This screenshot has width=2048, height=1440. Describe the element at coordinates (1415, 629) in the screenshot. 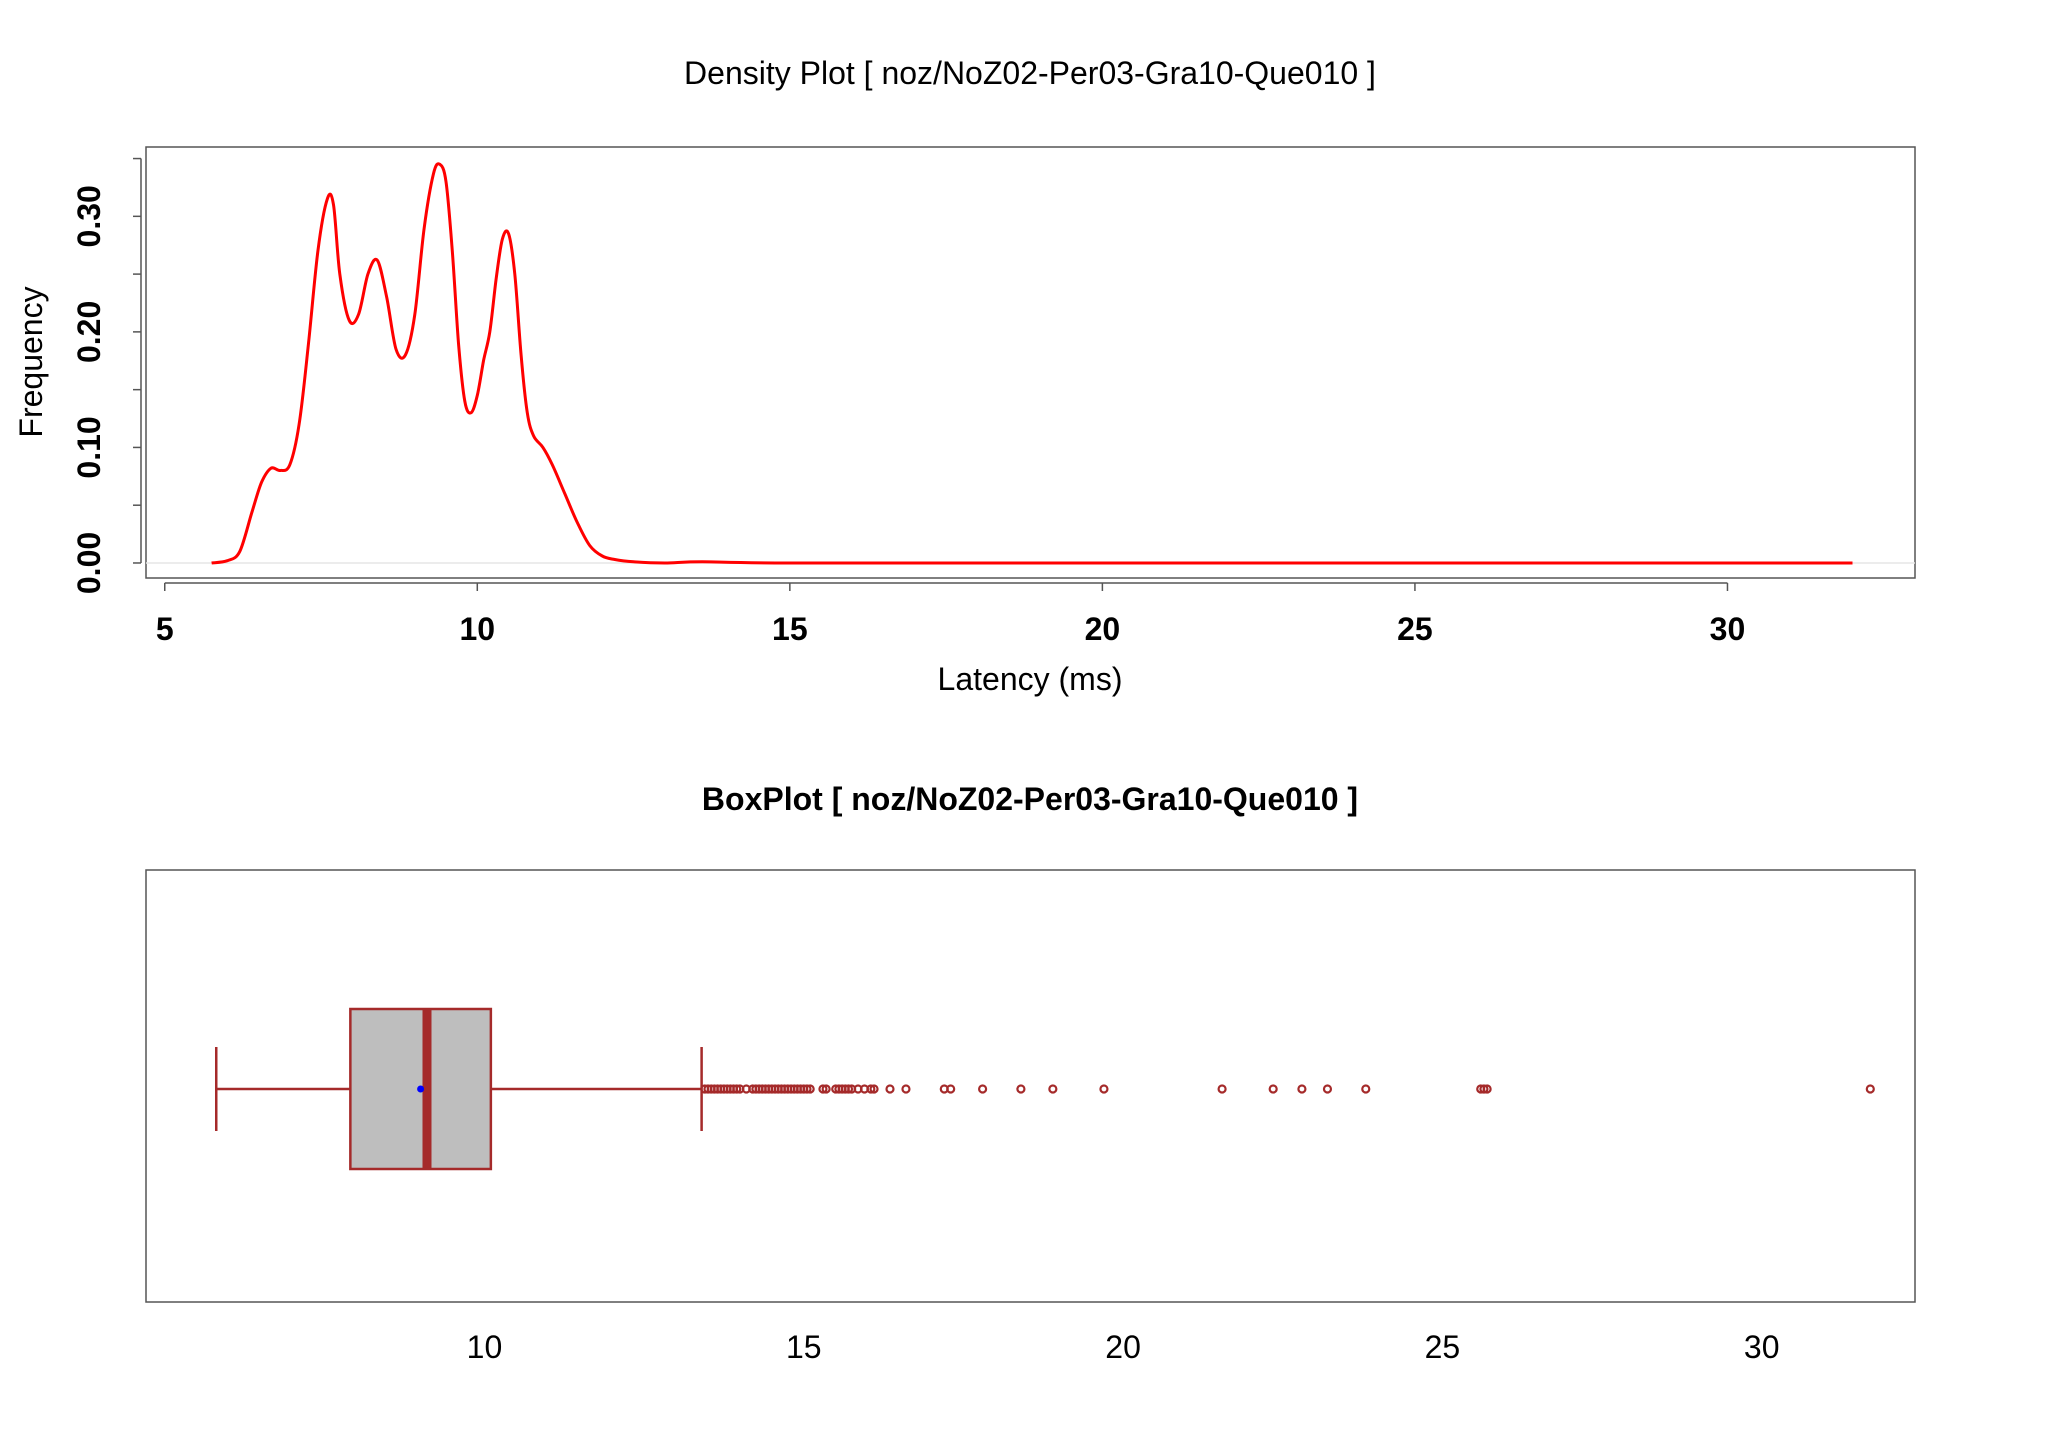

I see `density-x-tick-label: 25` at that location.